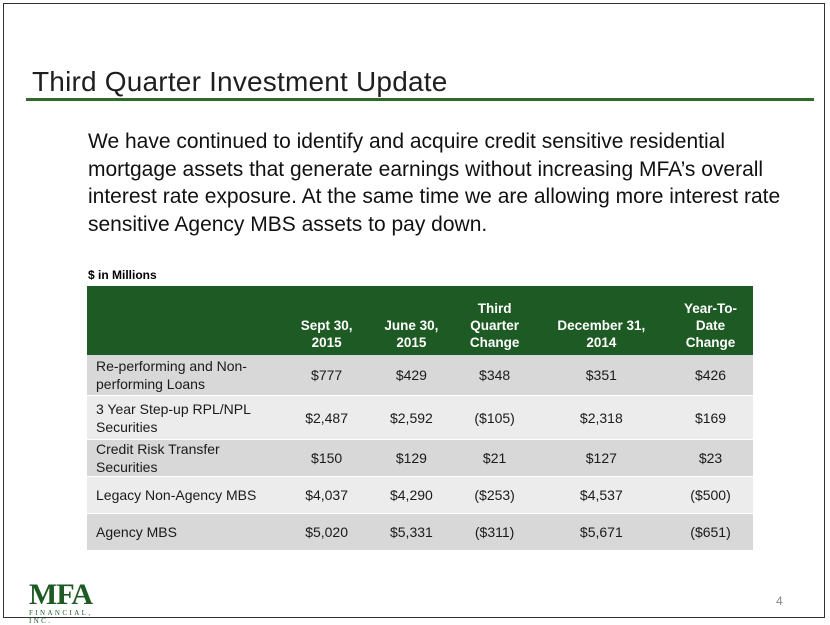  Describe the element at coordinates (327, 417) in the screenshot. I see `cell-value: $2,487` at that location.